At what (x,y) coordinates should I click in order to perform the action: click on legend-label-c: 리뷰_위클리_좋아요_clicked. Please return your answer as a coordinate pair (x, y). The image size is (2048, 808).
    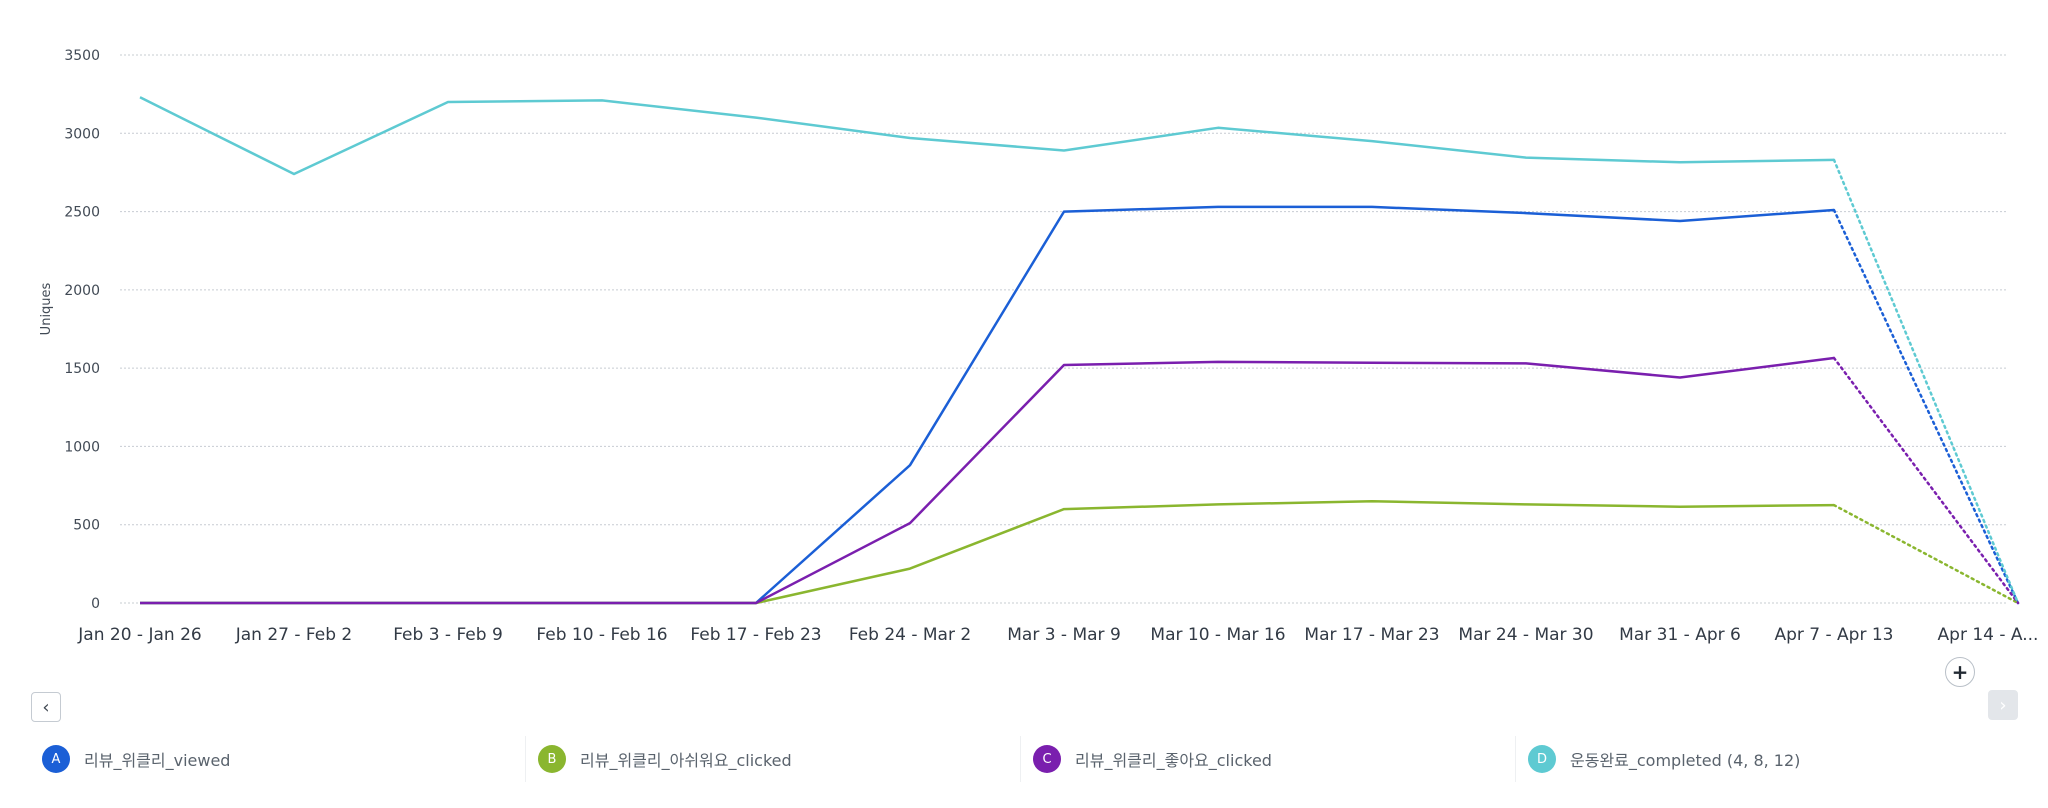
    Looking at the image, I should click on (1173, 760).